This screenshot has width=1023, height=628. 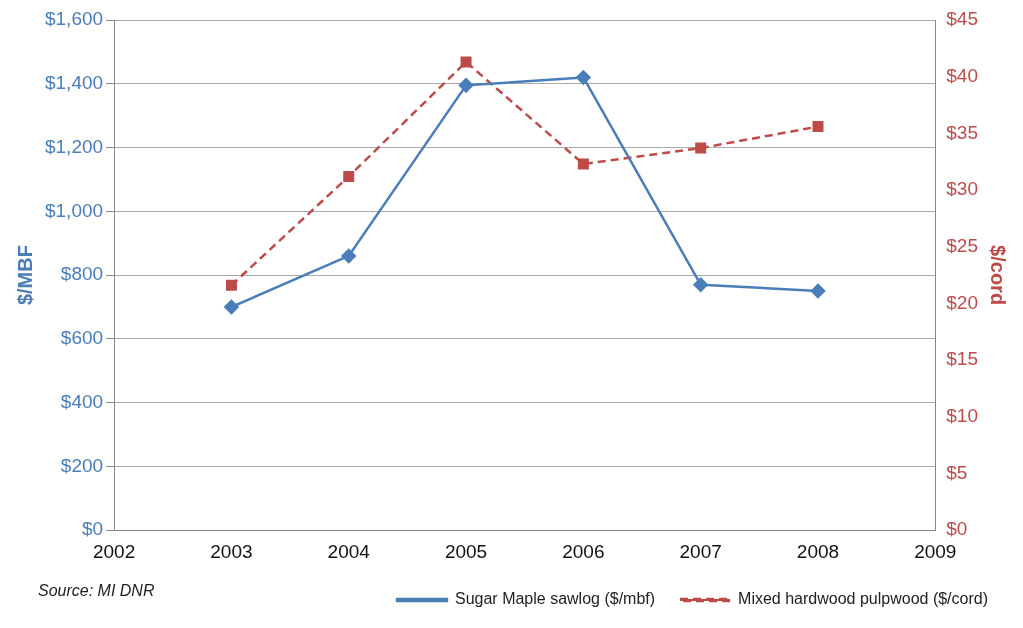 What do you see at coordinates (935, 551) in the screenshot?
I see `x-tick-label: 2009` at bounding box center [935, 551].